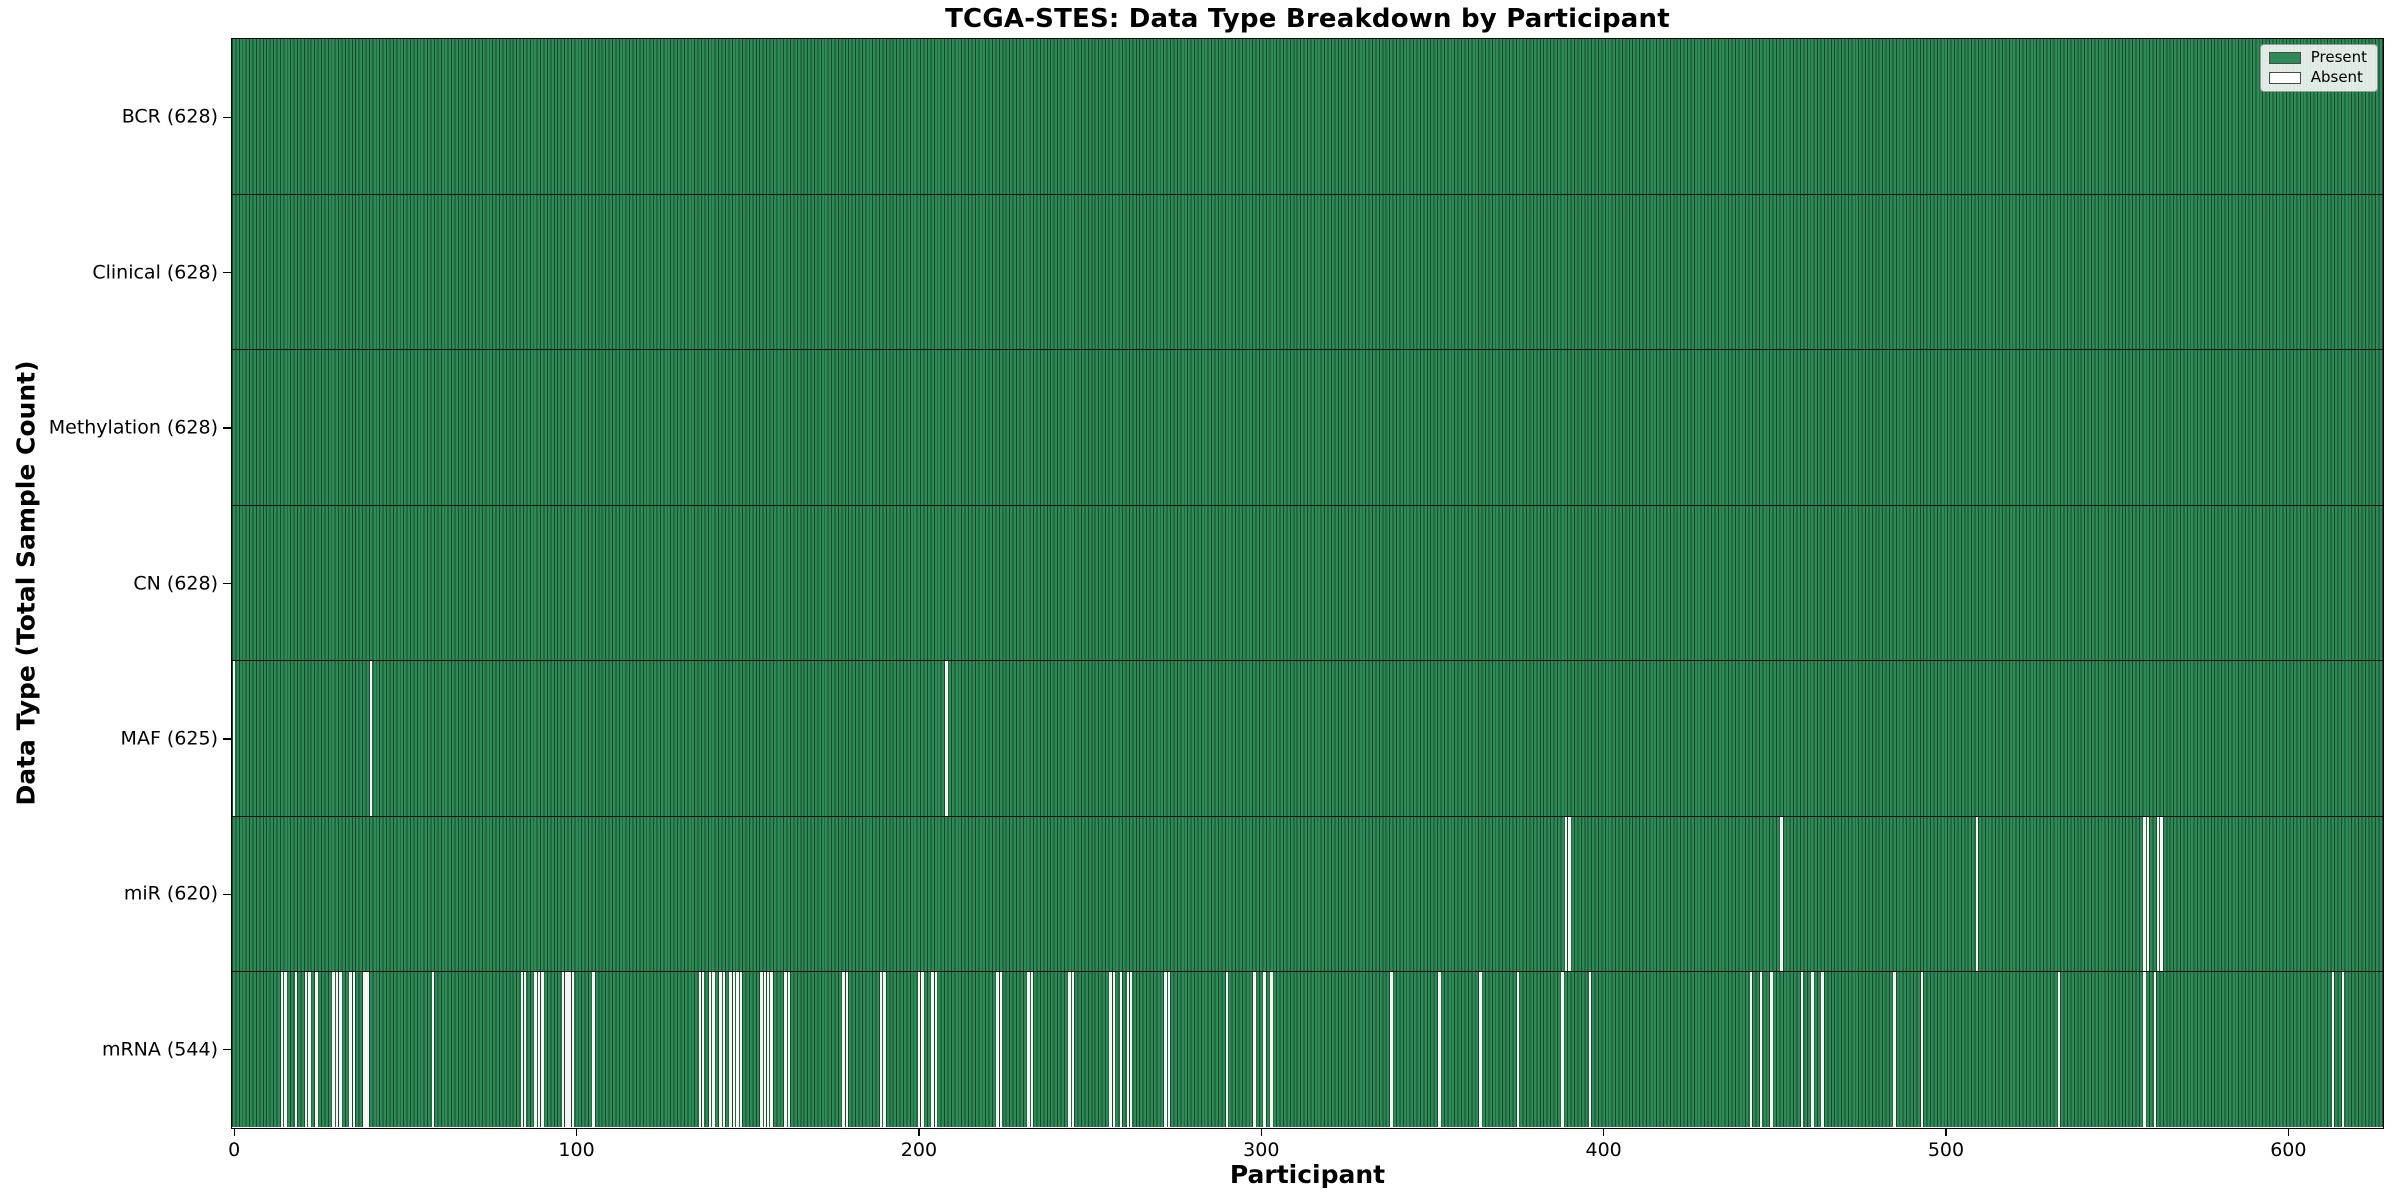  Describe the element at coordinates (2284, 77) in the screenshot. I see `legend-swatch-absent` at that location.